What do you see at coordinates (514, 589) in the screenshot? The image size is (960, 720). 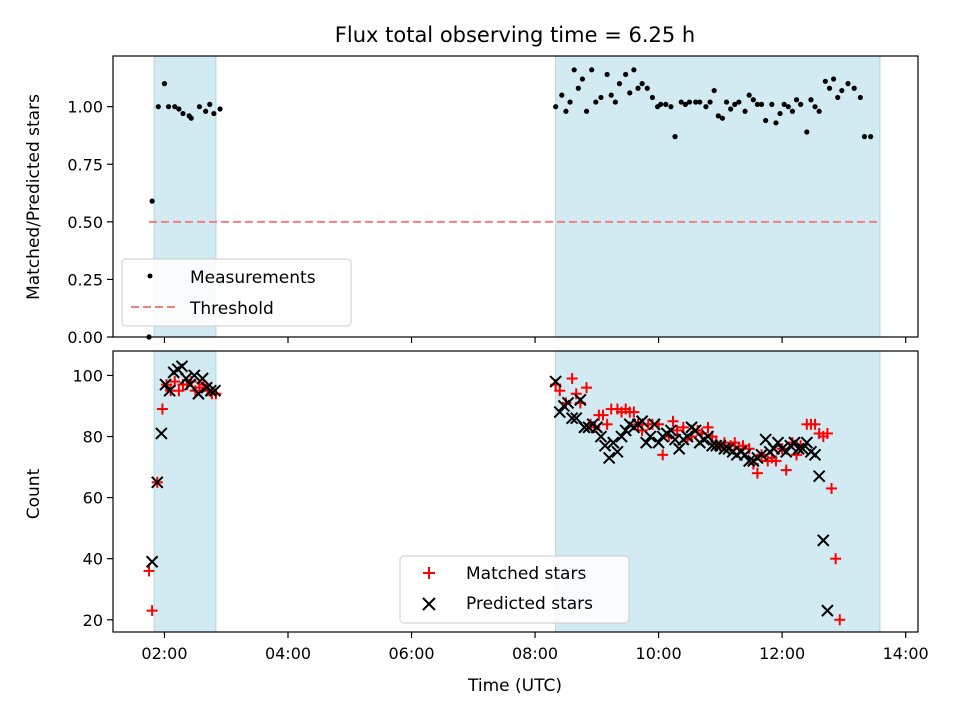 I see `bottom-legend-box` at bounding box center [514, 589].